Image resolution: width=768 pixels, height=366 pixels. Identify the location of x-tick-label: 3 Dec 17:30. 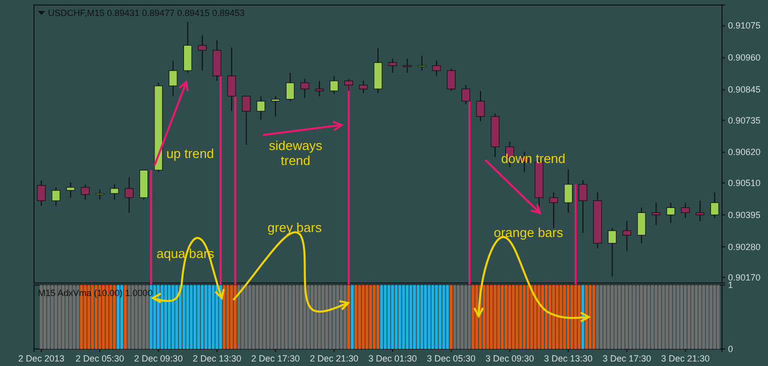
(627, 358).